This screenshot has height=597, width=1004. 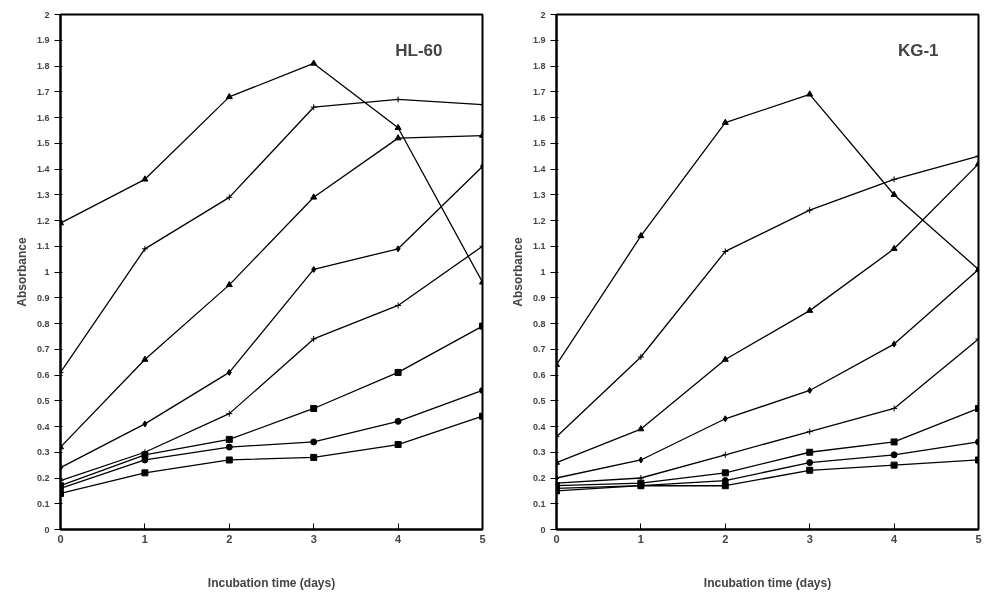 What do you see at coordinates (918, 50) in the screenshot?
I see `text: KG-1` at bounding box center [918, 50].